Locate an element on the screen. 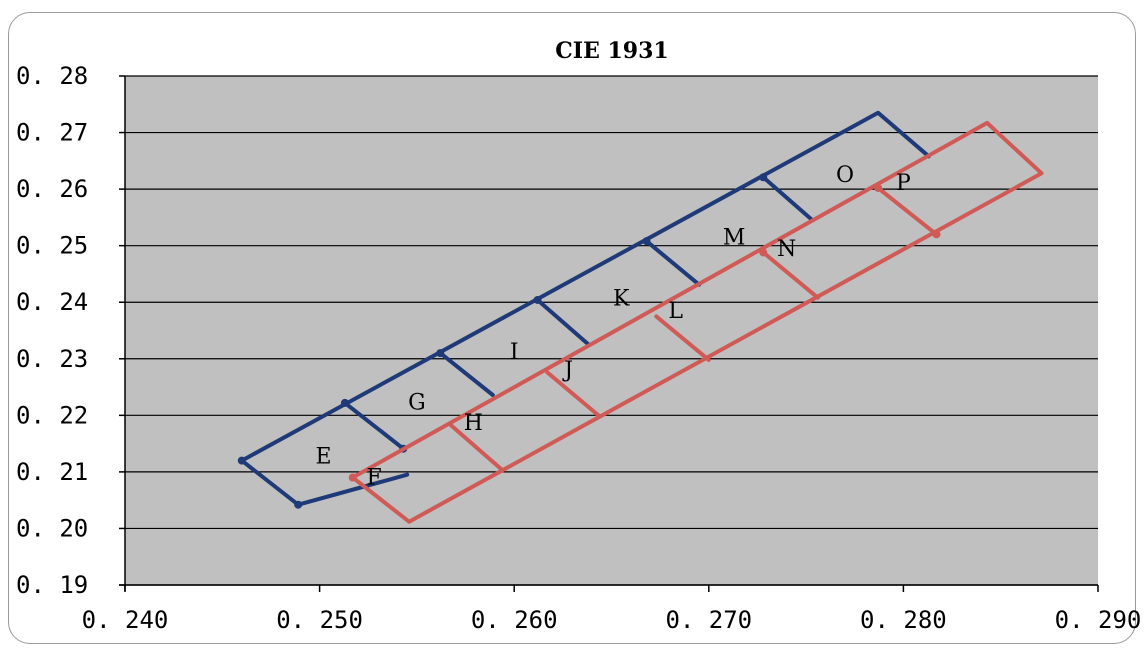 This screenshot has width=1145, height=651. region-label: E is located at coordinates (323, 456).